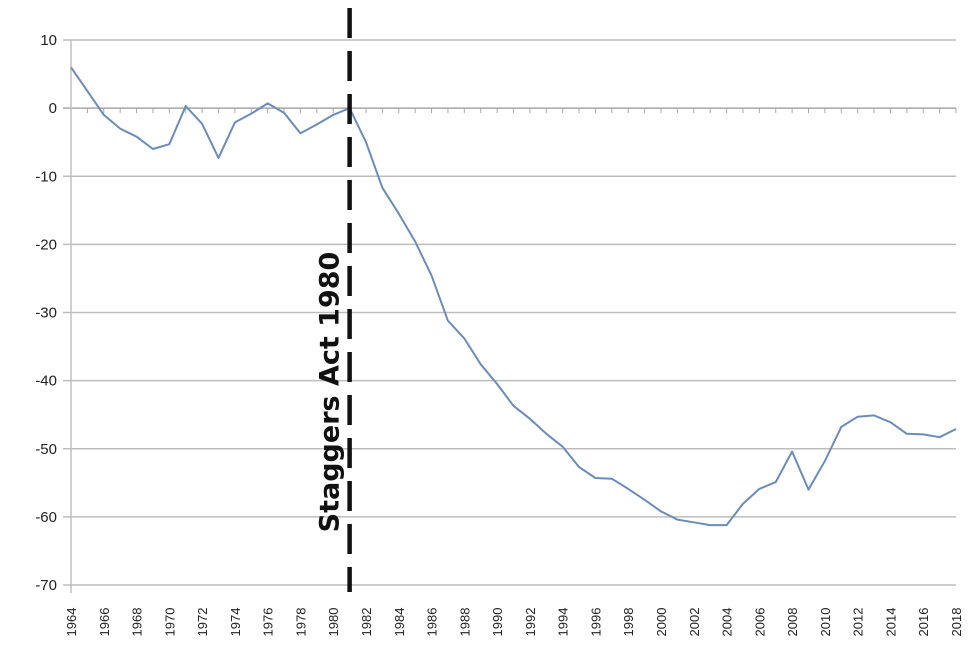  I want to click on x-tick-label: 2012, so click(858, 622).